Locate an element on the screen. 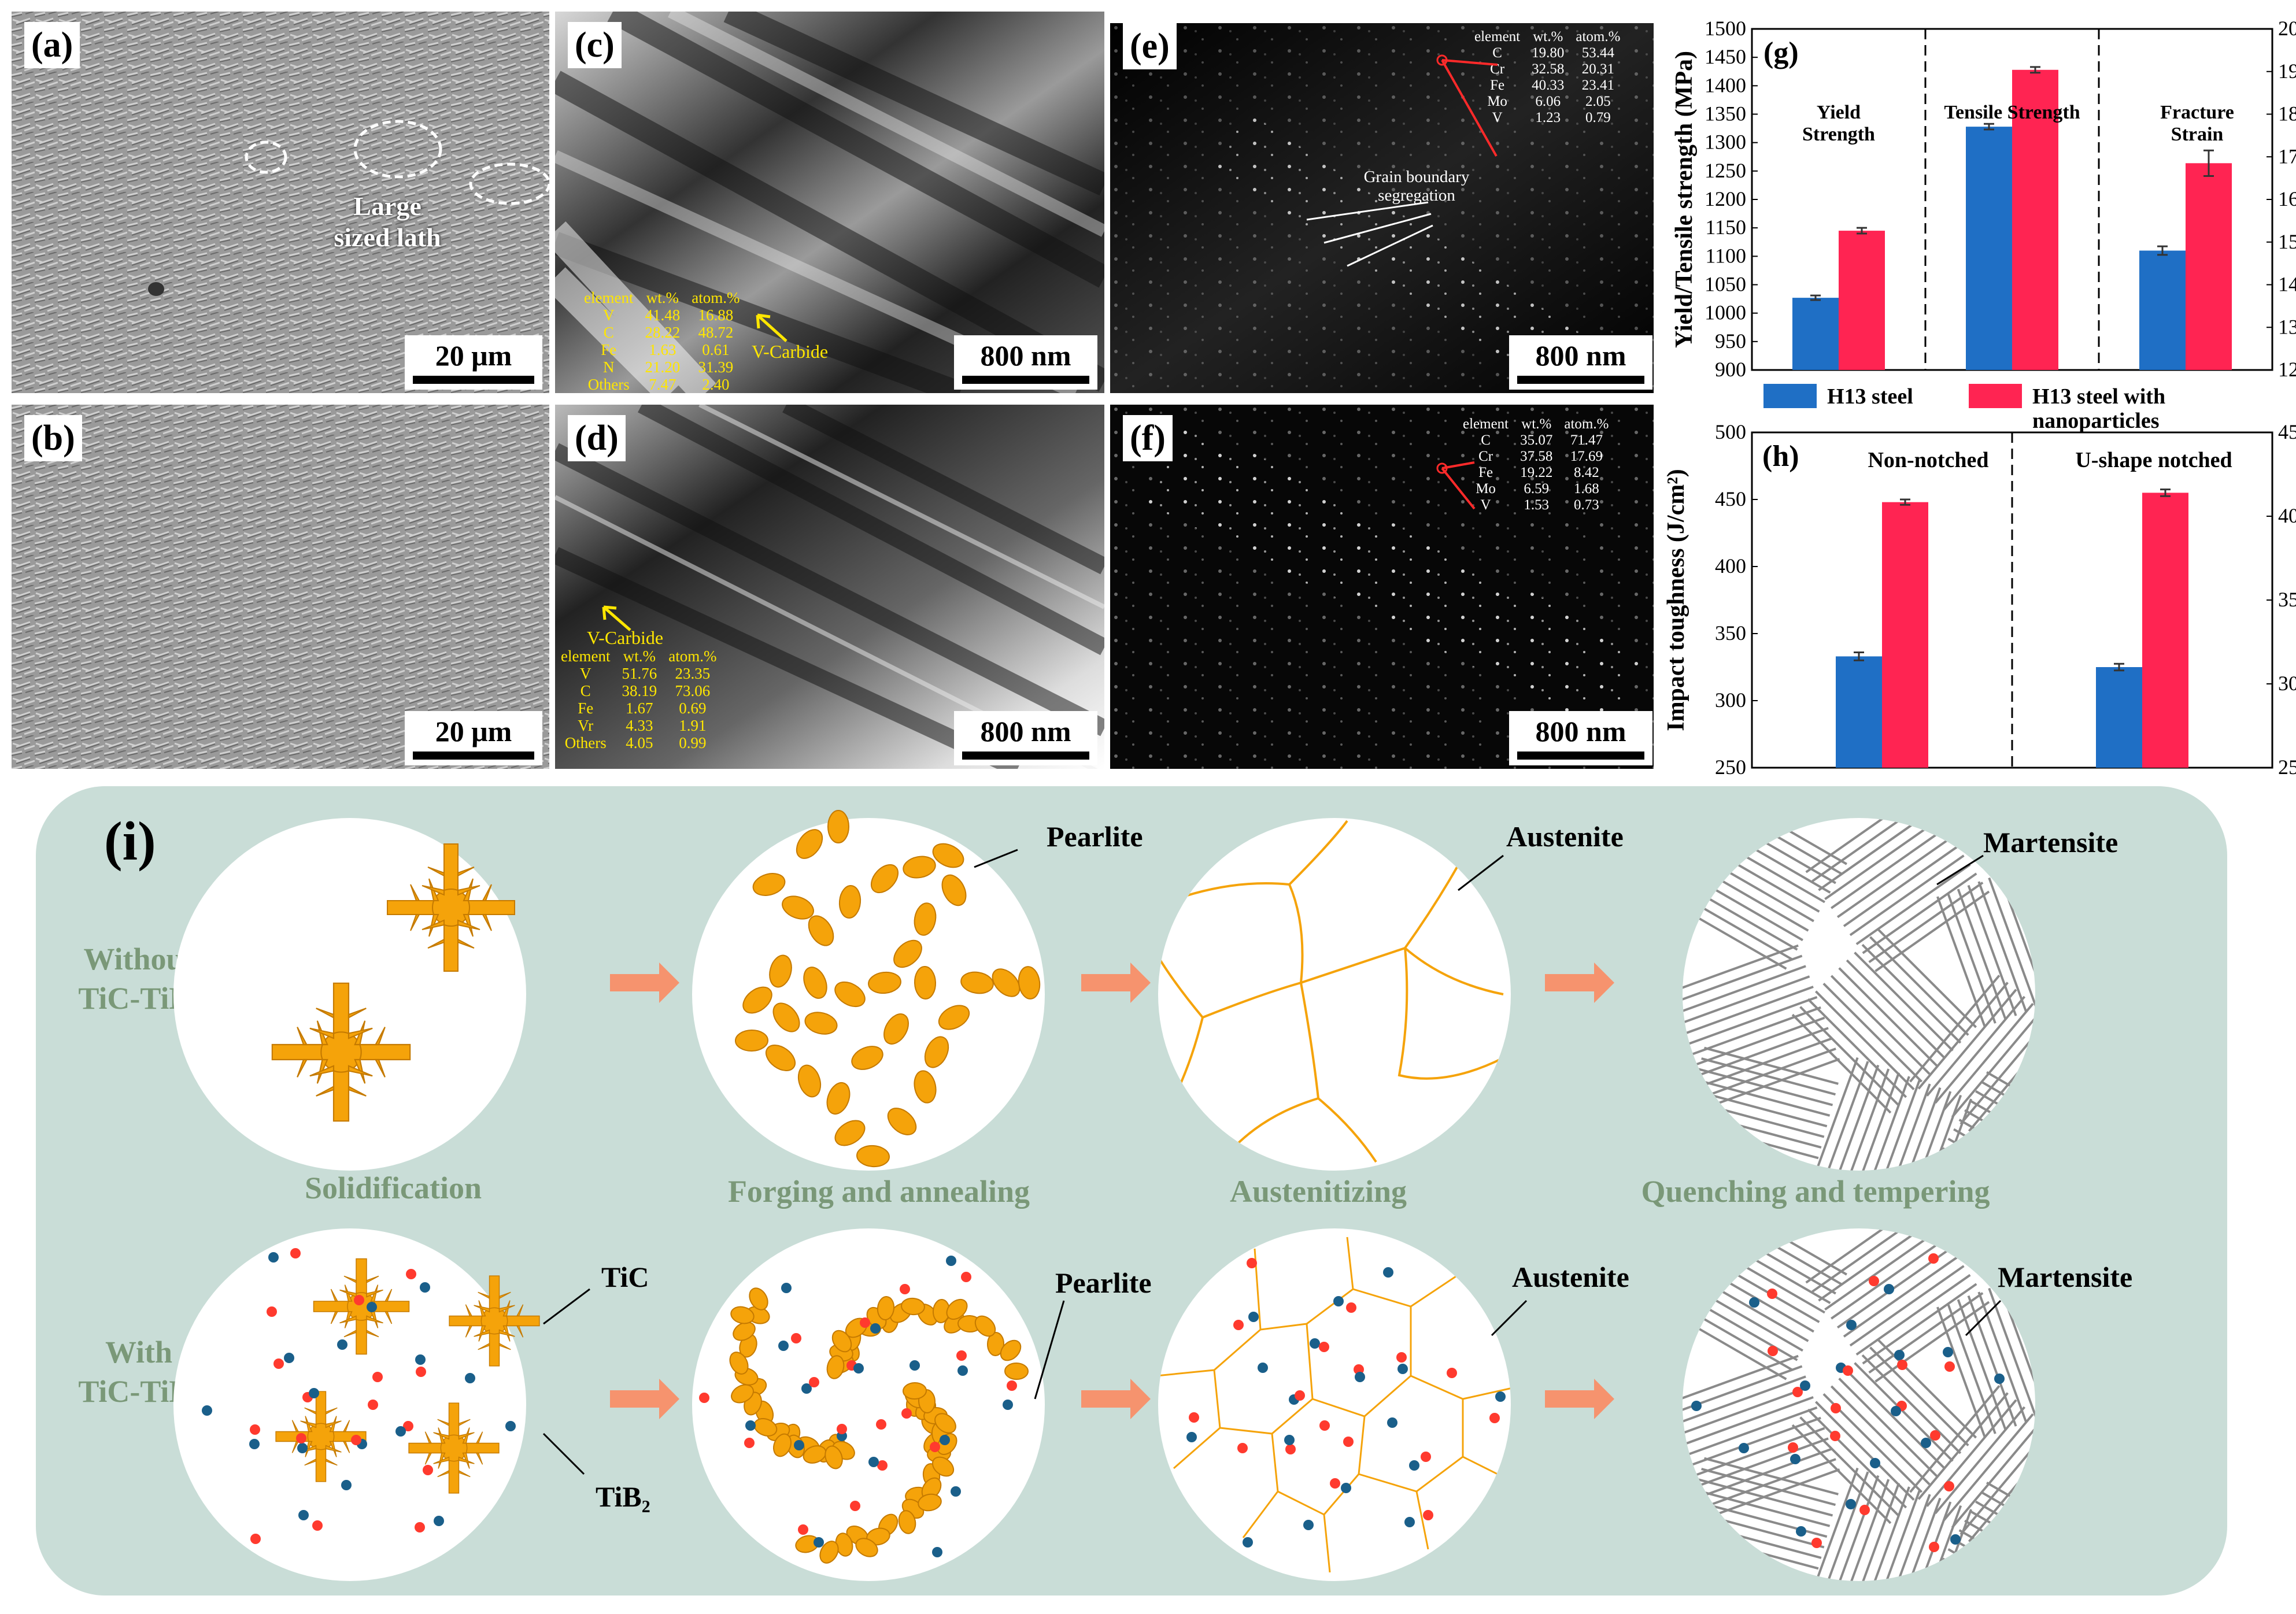 The height and width of the screenshot is (1614, 2296). eds-e-cell: 0.79 is located at coordinates (1598, 117).